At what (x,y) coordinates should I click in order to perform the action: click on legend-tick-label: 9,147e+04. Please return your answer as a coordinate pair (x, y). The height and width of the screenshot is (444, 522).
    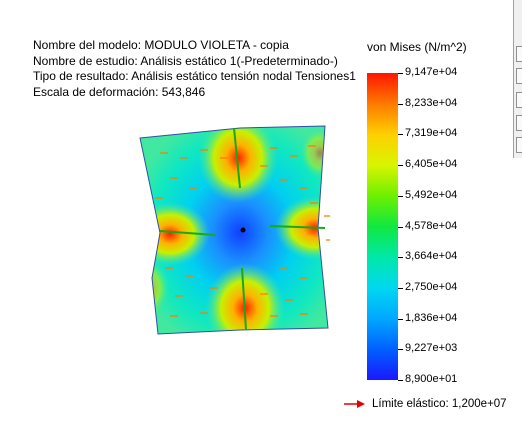
    Looking at the image, I should click on (431, 72).